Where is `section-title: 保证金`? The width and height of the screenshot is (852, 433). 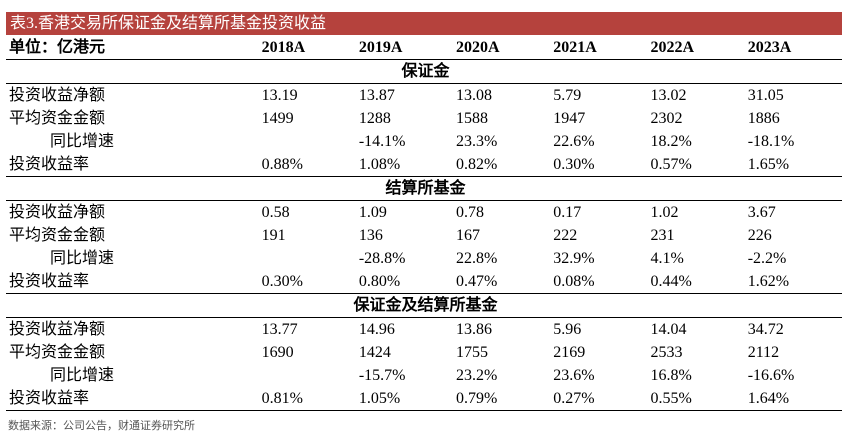
section-title: 保证金 is located at coordinates (424, 71).